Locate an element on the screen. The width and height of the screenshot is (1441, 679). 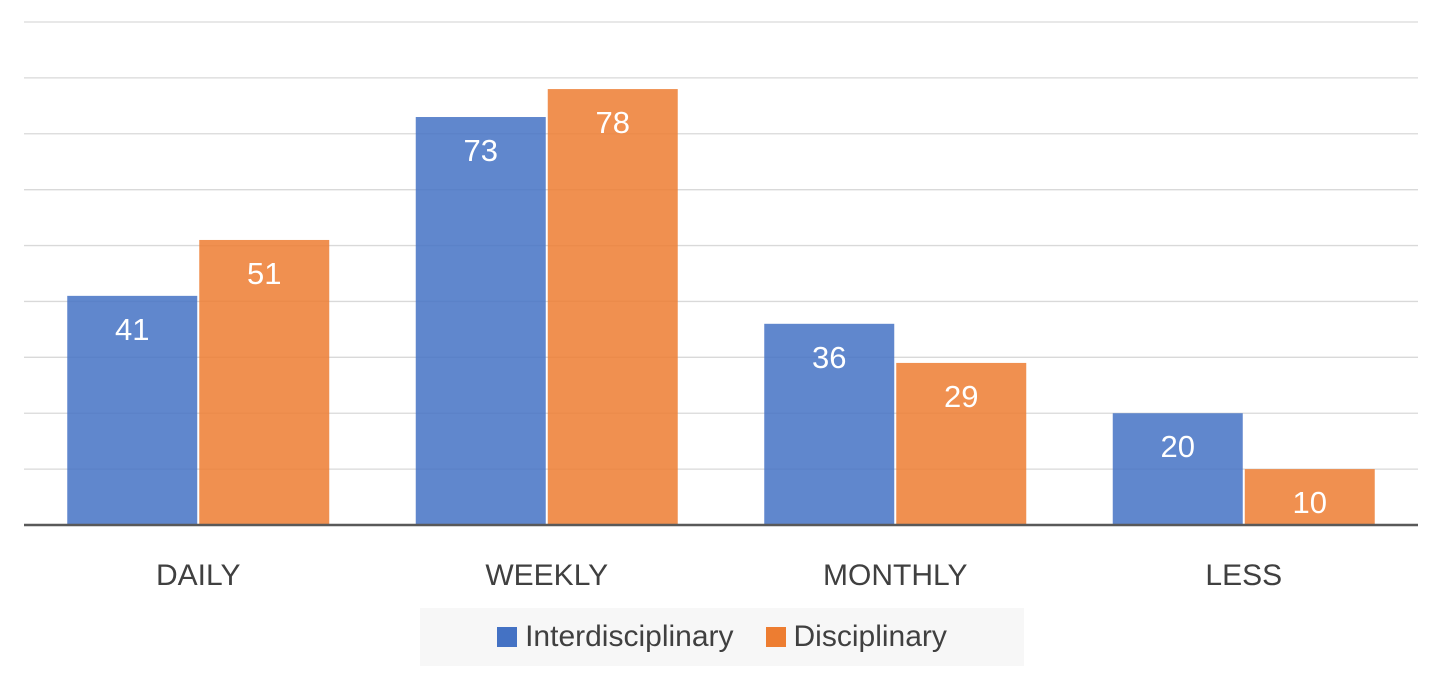
bar-interdisciplinary-less is located at coordinates (1177, 469).